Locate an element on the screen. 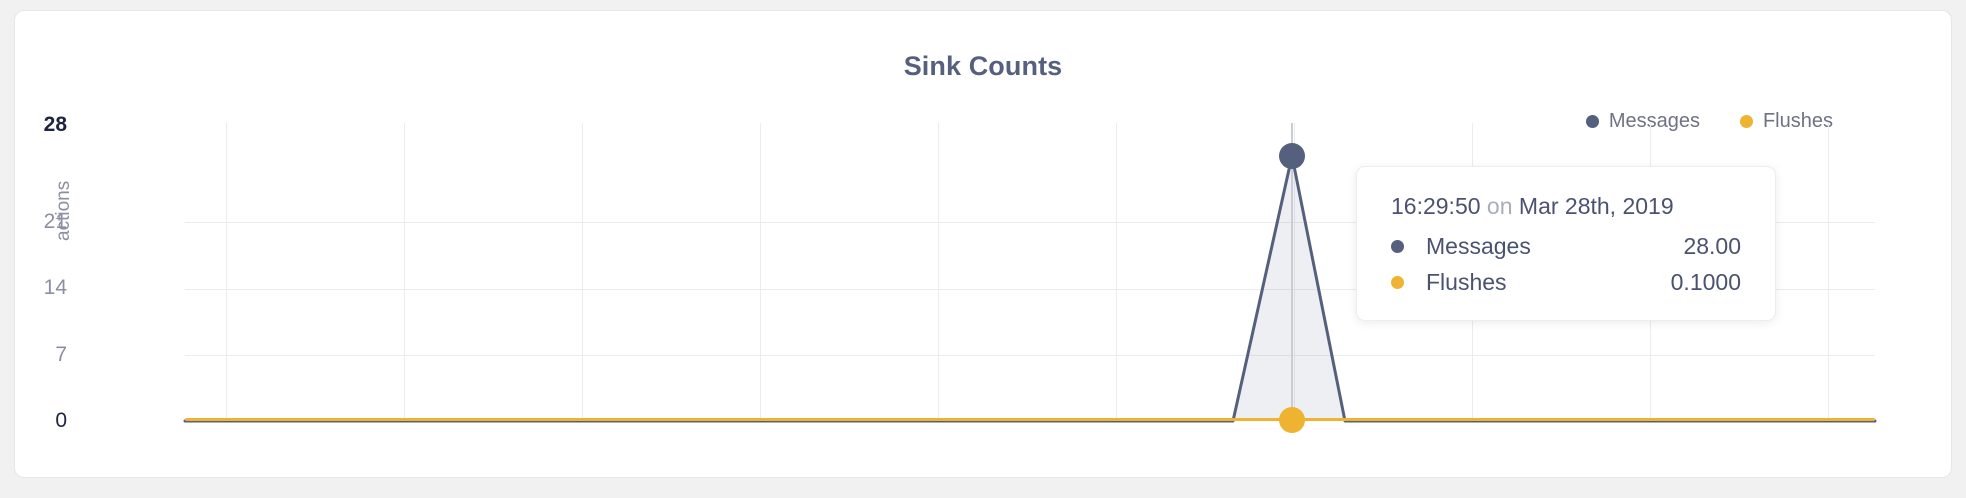  marker-flushes is located at coordinates (1292, 420).